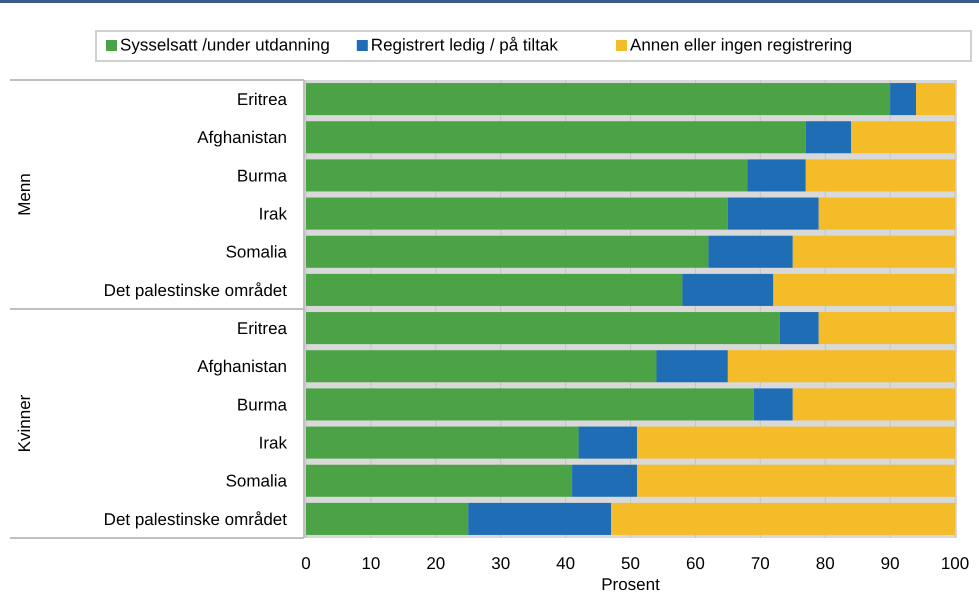  Describe the element at coordinates (370, 563) in the screenshot. I see `x-tick-label: 10` at that location.